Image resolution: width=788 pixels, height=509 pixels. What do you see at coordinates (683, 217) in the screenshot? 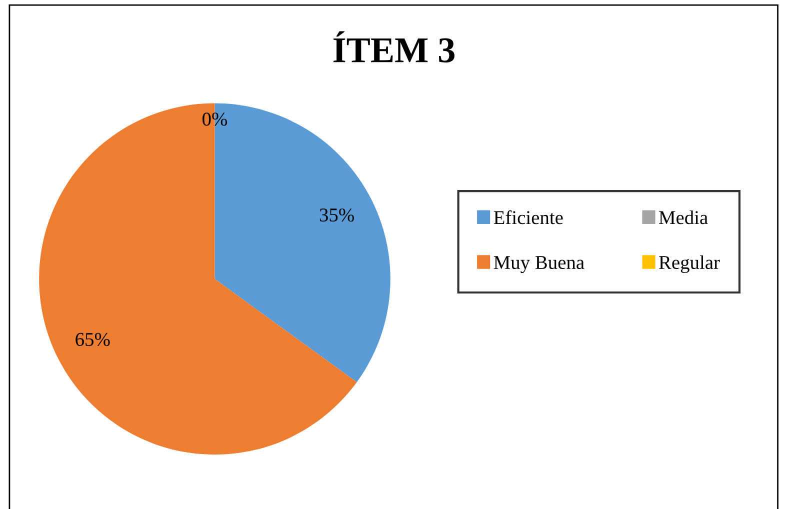
I see `legend-label: Media` at bounding box center [683, 217].